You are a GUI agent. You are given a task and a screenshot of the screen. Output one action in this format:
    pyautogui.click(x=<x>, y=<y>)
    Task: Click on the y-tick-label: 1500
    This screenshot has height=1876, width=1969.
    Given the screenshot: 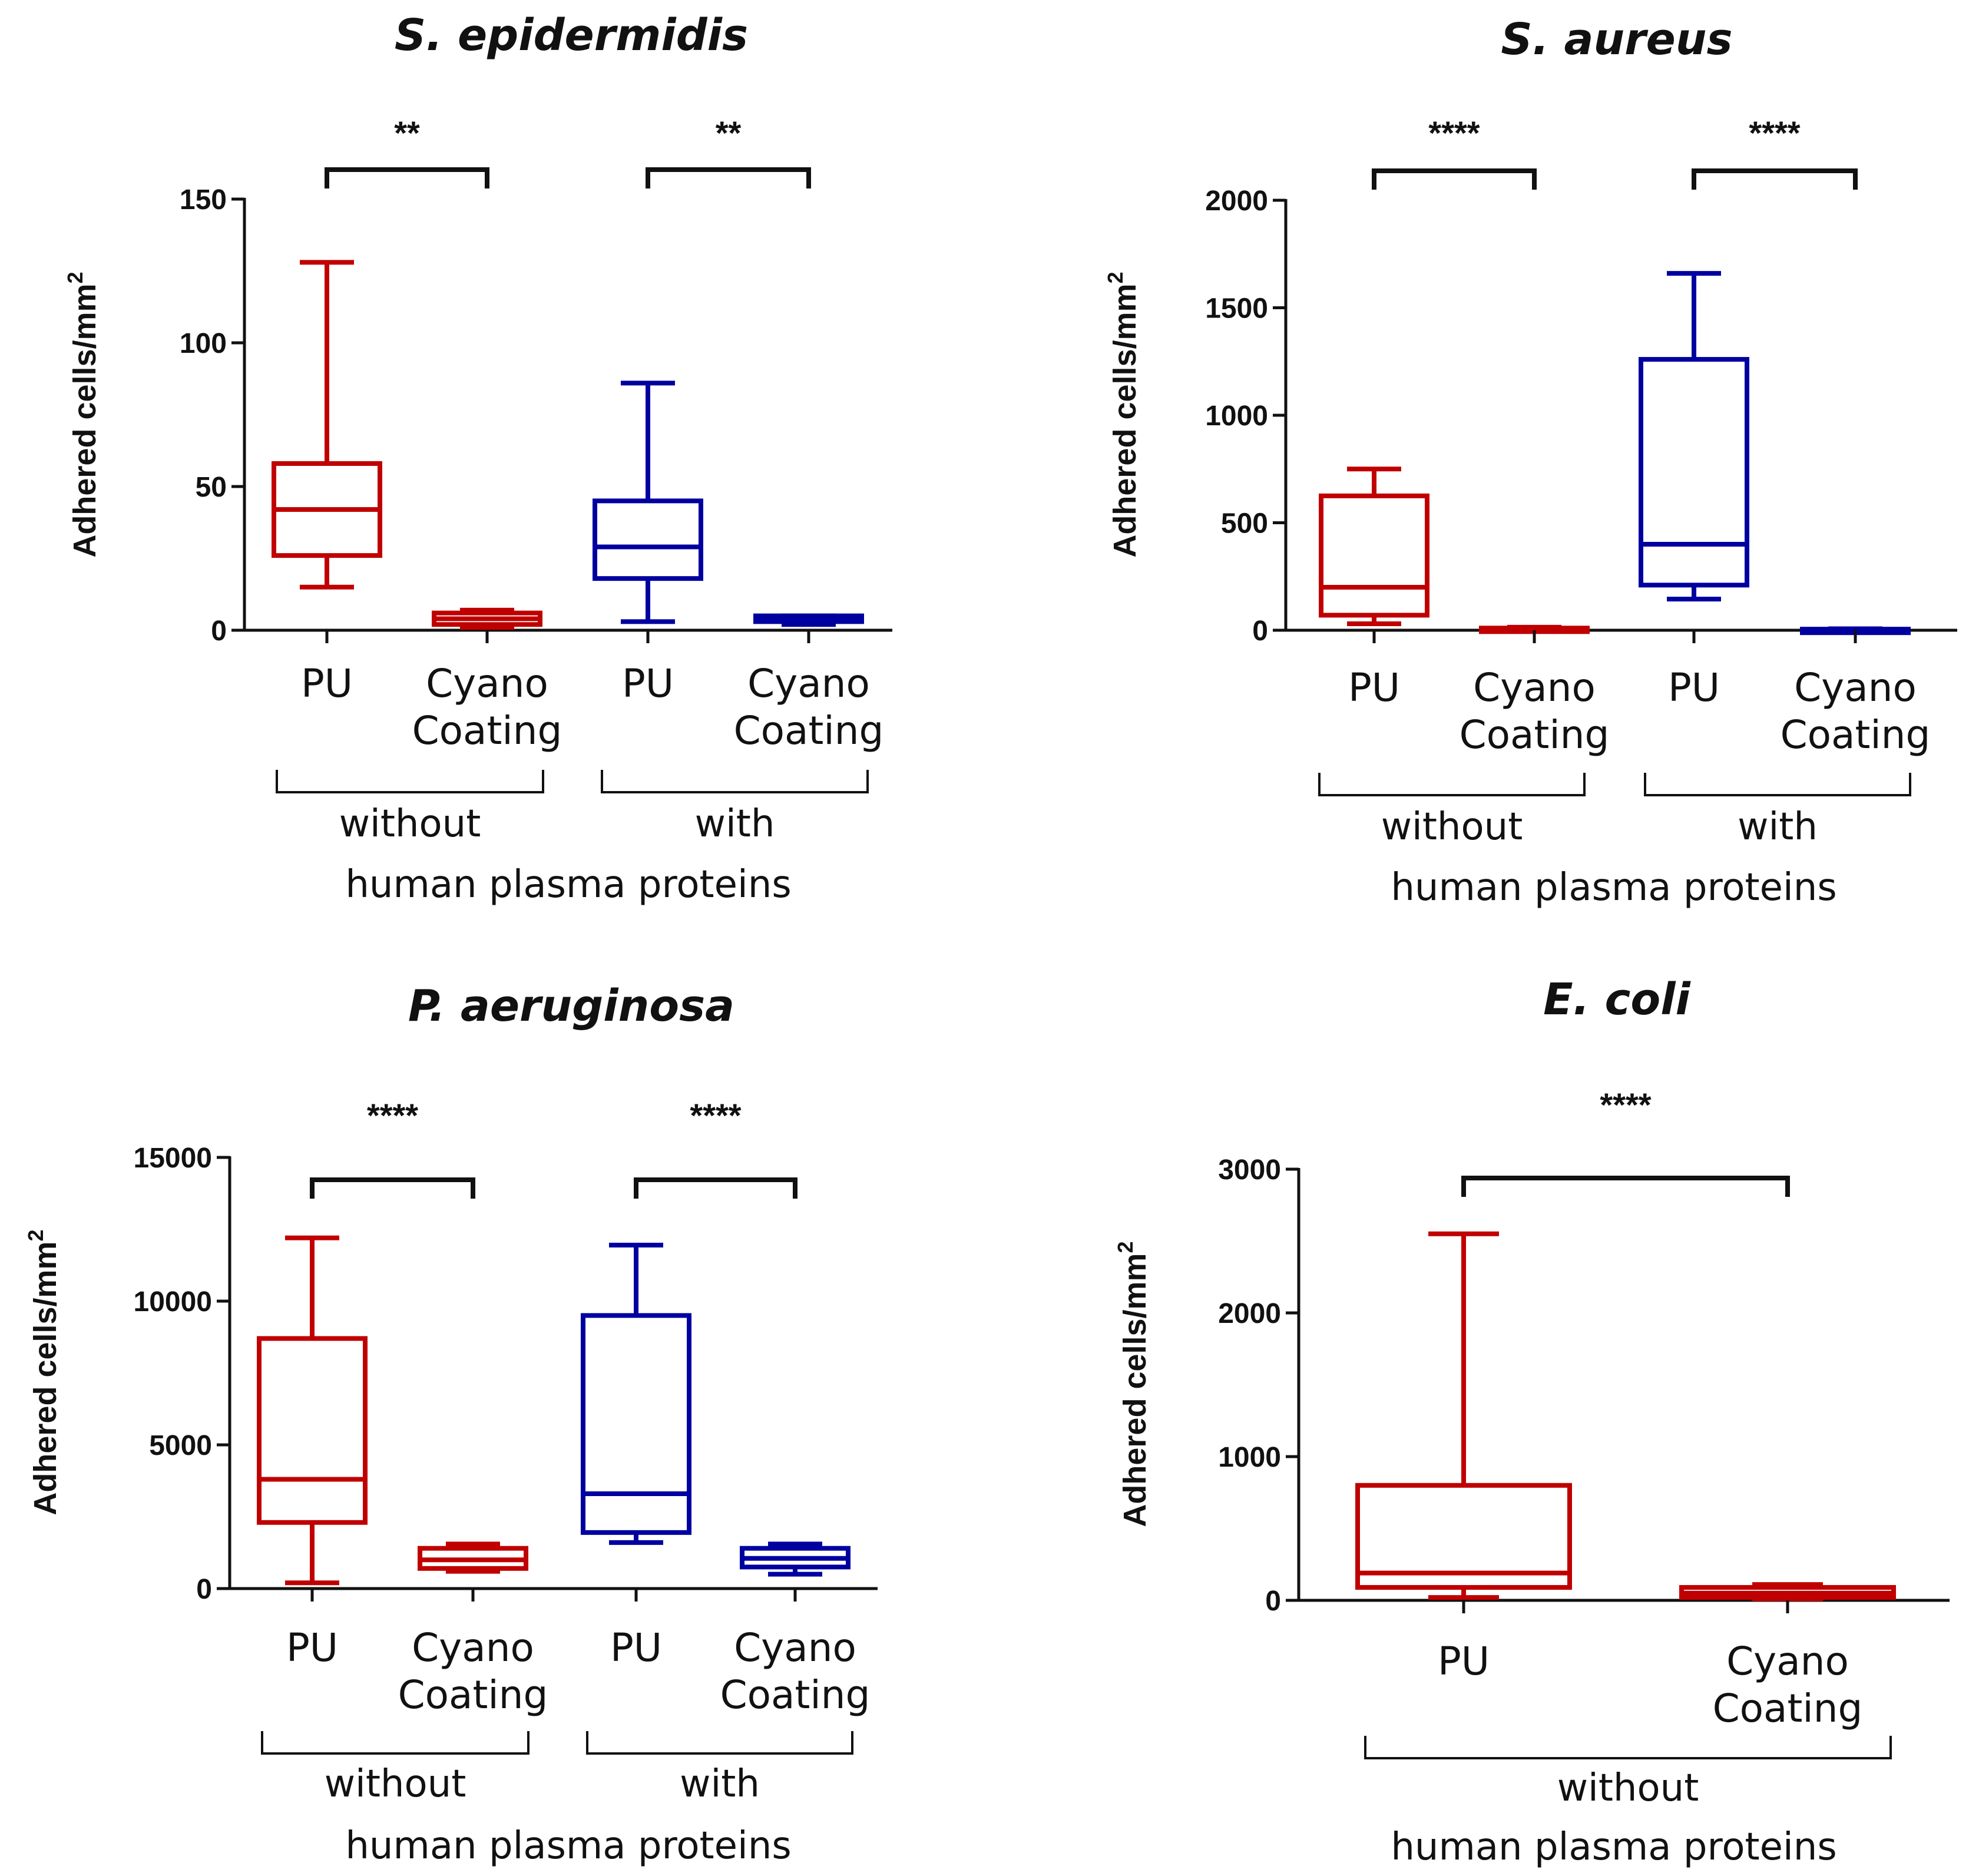 What is the action you would take?
    pyautogui.click(x=1236, y=309)
    